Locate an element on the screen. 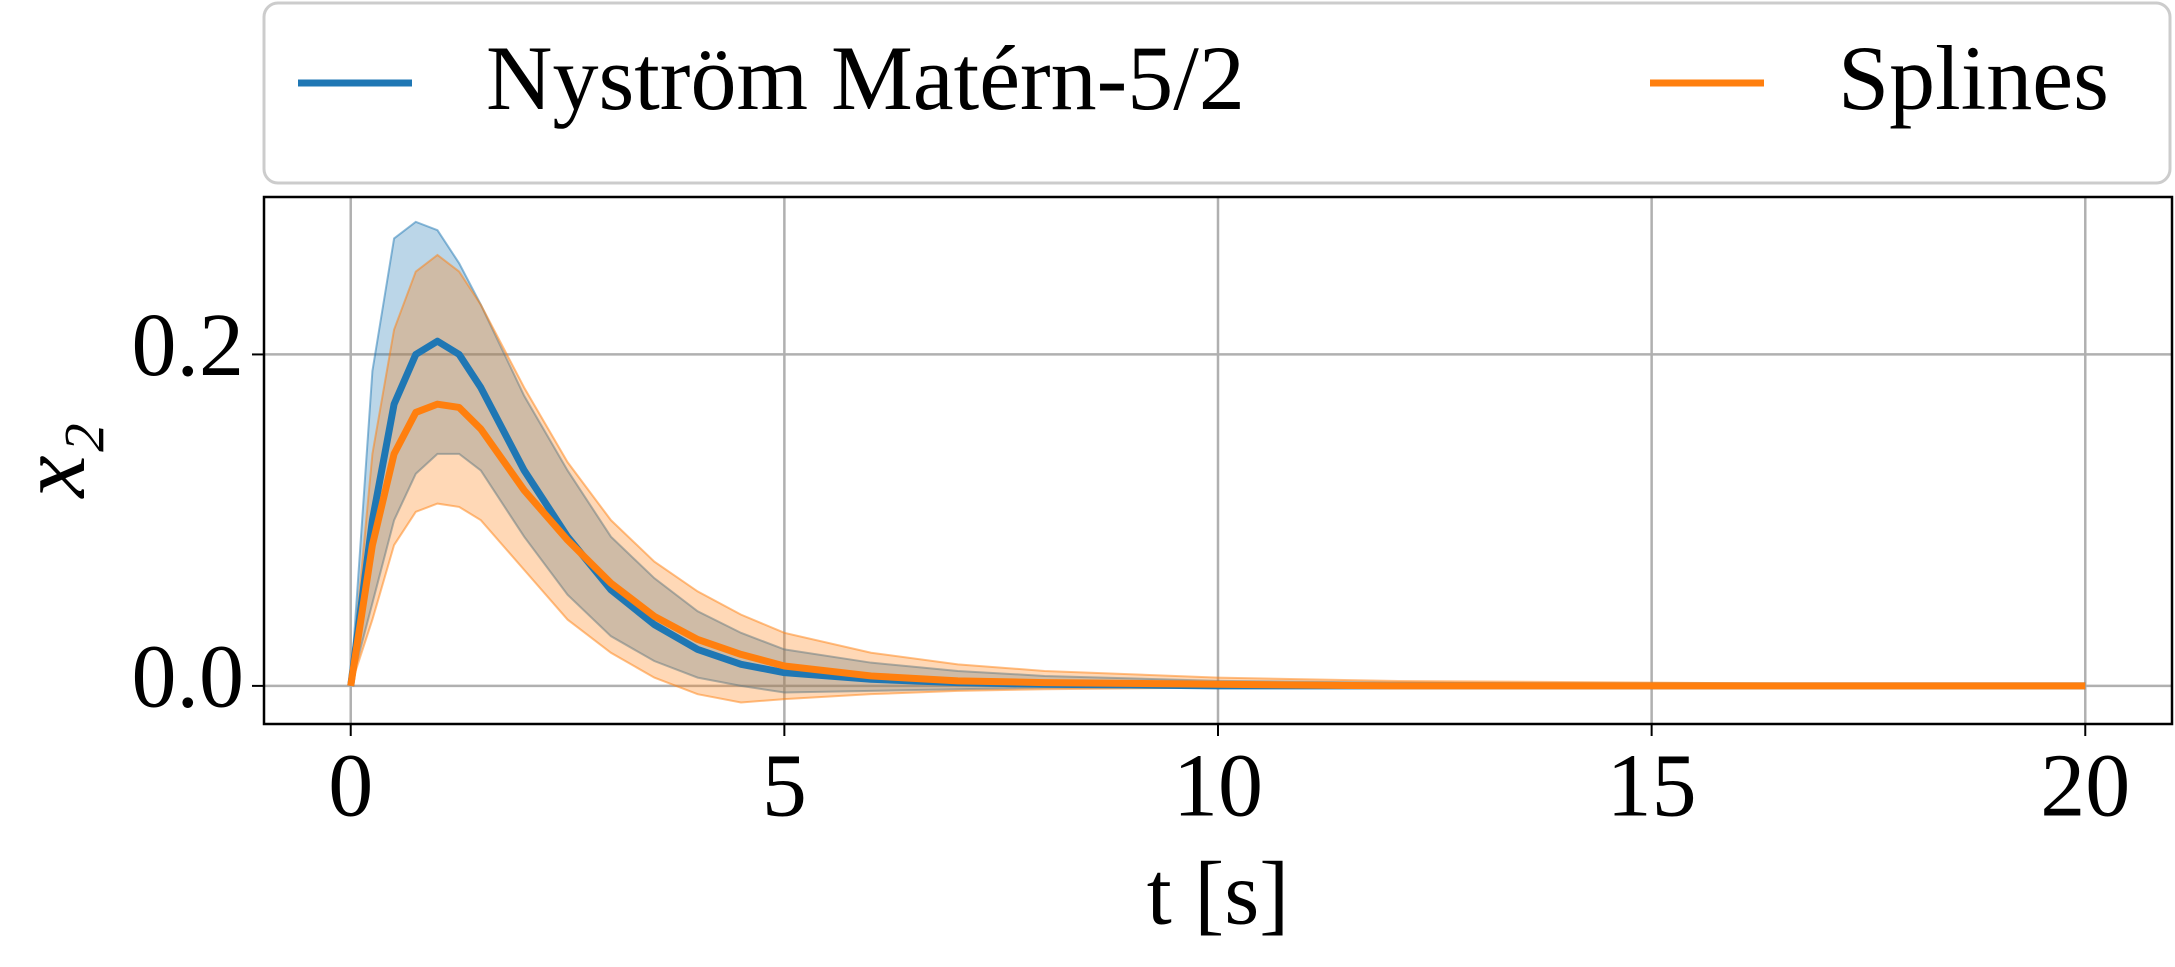 This screenshot has height=967, width=2175. x-tick-label: 5 is located at coordinates (784, 786).